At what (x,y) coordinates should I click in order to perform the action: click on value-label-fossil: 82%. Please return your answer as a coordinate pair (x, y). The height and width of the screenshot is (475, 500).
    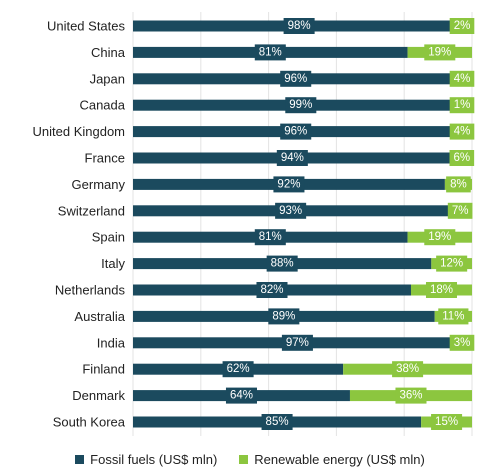
    Looking at the image, I should click on (271, 290).